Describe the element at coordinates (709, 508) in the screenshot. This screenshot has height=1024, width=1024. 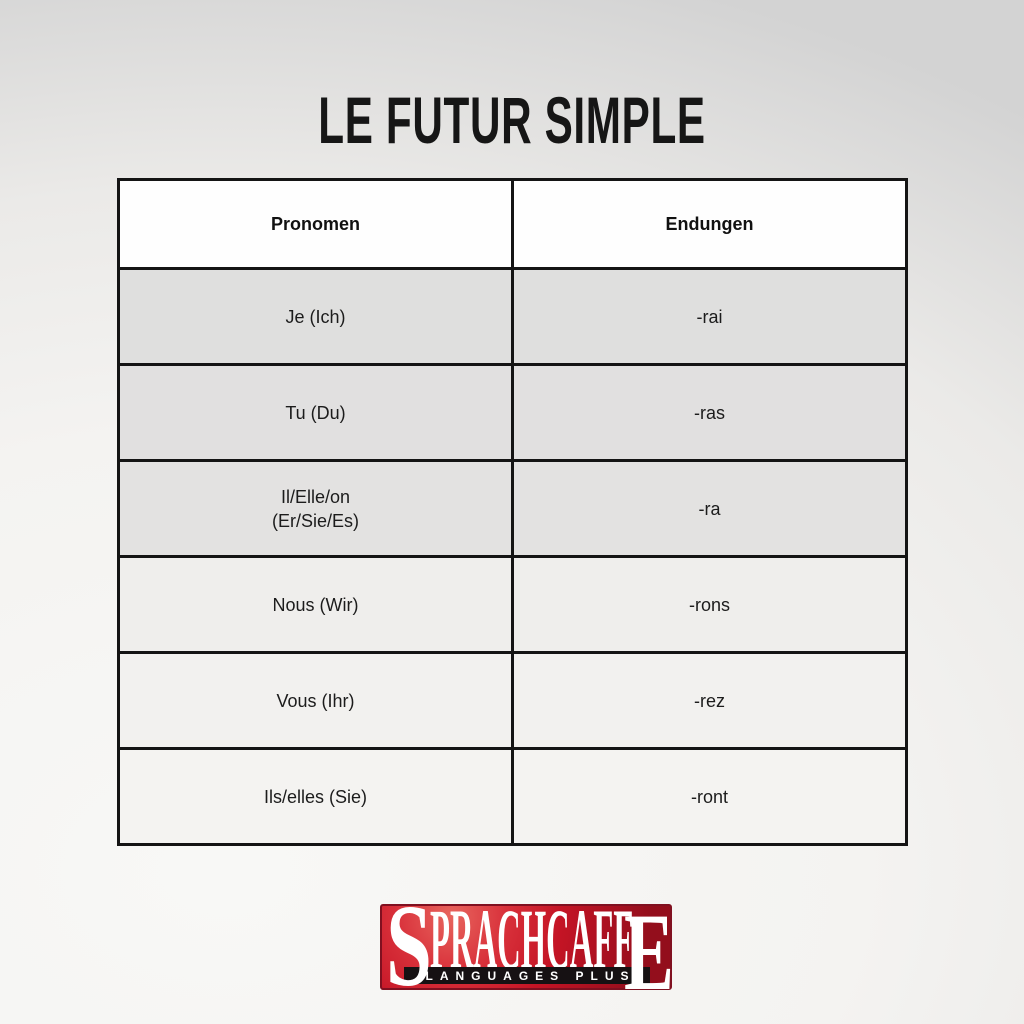
I see `ending-cell: -ra` at that location.